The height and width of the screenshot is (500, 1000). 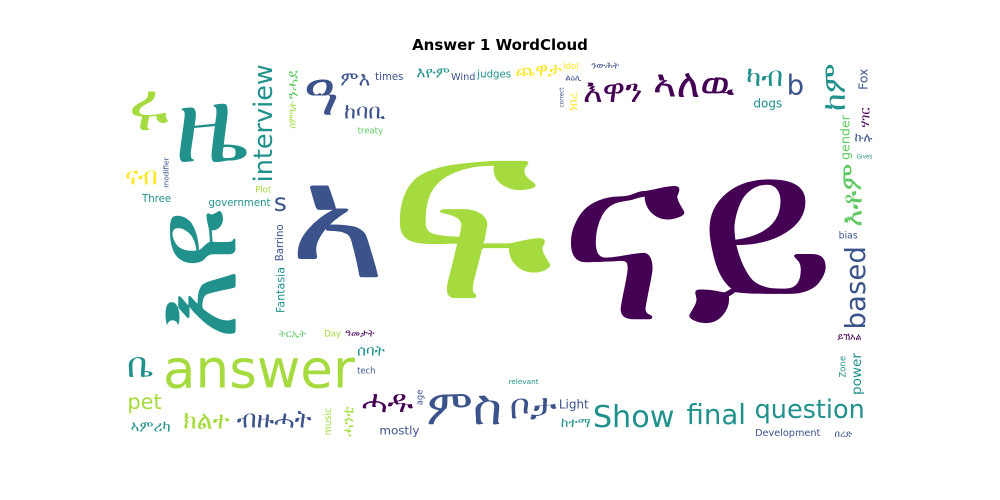 What do you see at coordinates (795, 86) in the screenshot?
I see `word: b` at bounding box center [795, 86].